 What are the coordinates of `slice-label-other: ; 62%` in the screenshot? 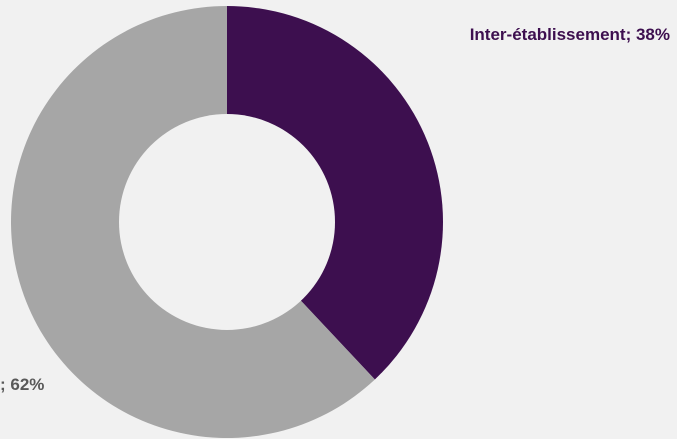 It's located at (22, 384).